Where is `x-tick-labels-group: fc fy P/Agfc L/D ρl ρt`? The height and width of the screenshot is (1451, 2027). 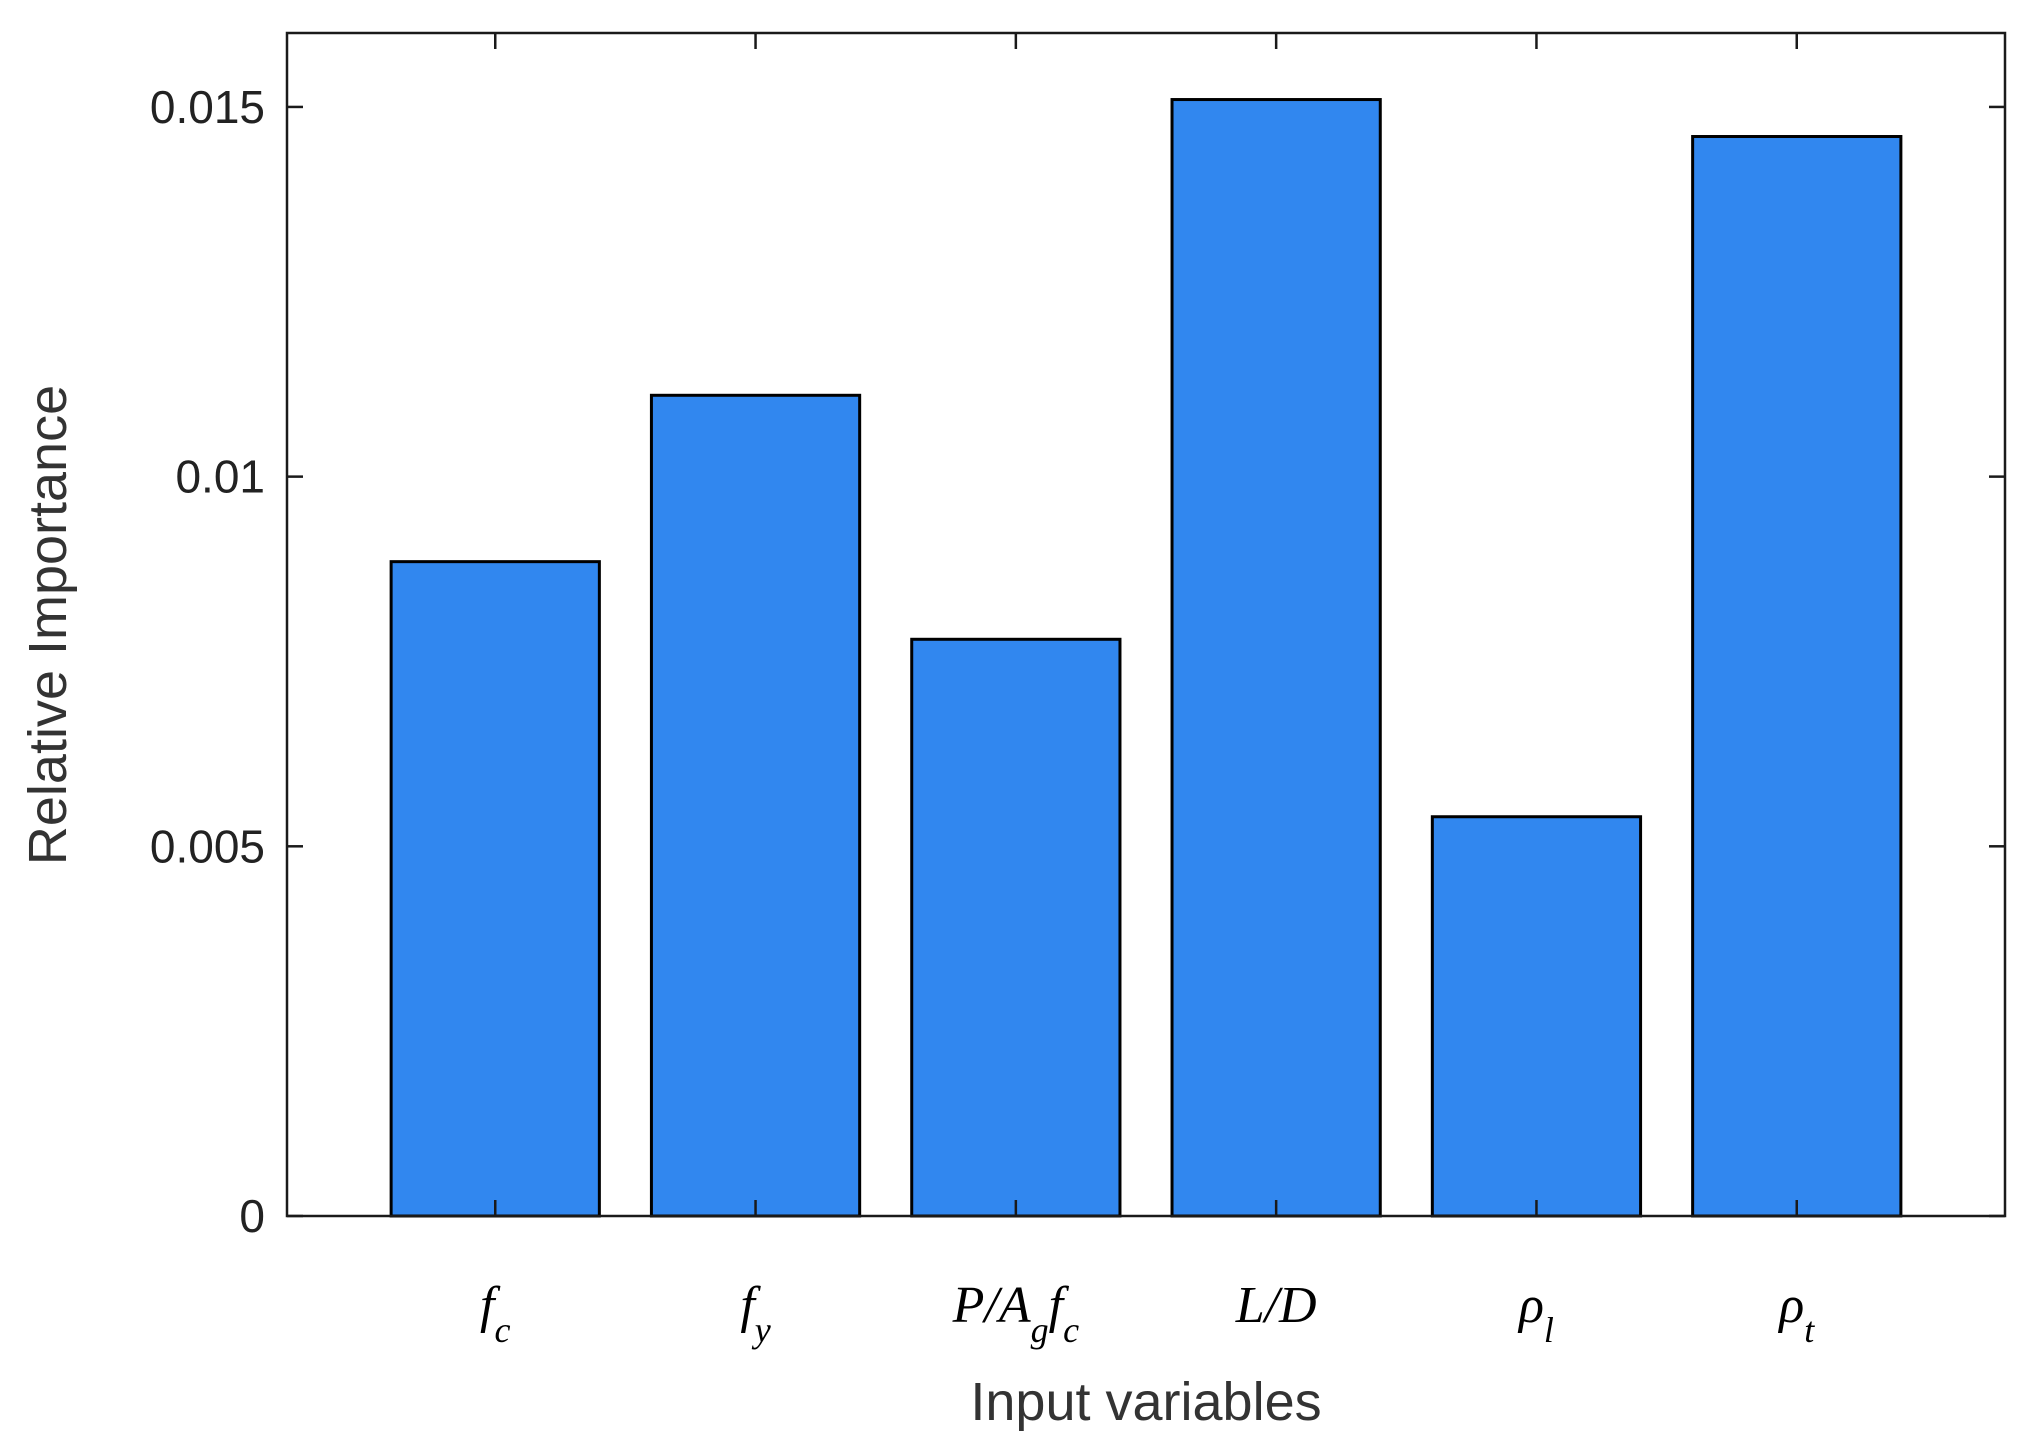
x-tick-labels-group: fc fy P/Agfc L/D ρl ρt is located at coordinates (1147, 1313).